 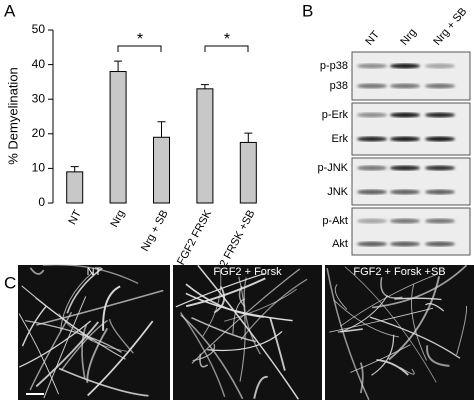 I want to click on blot-row-label: p38, so click(x=339, y=86).